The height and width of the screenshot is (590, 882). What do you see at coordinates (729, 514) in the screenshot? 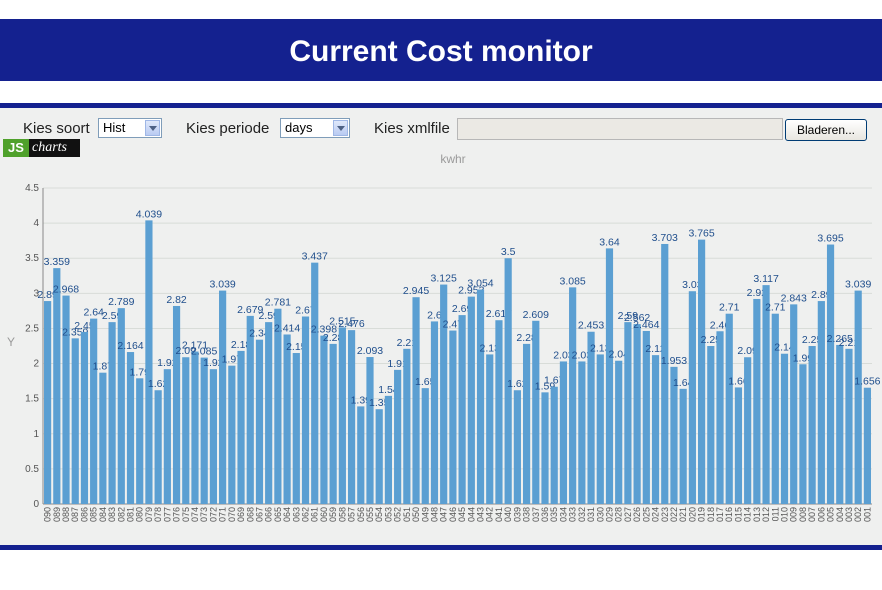
I see `x-tick-label: 016` at bounding box center [729, 514].